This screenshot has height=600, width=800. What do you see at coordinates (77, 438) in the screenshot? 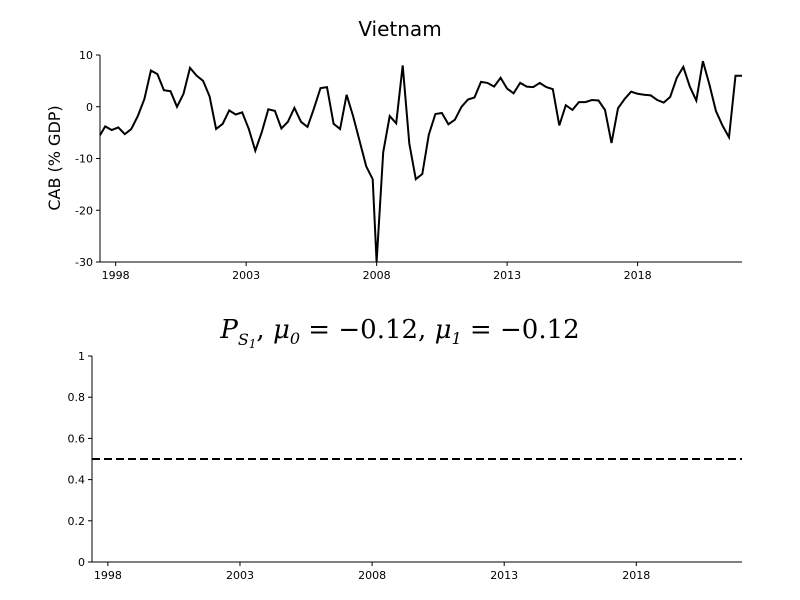
I see `probability-chart-ytick-label: 0.6` at bounding box center [77, 438].